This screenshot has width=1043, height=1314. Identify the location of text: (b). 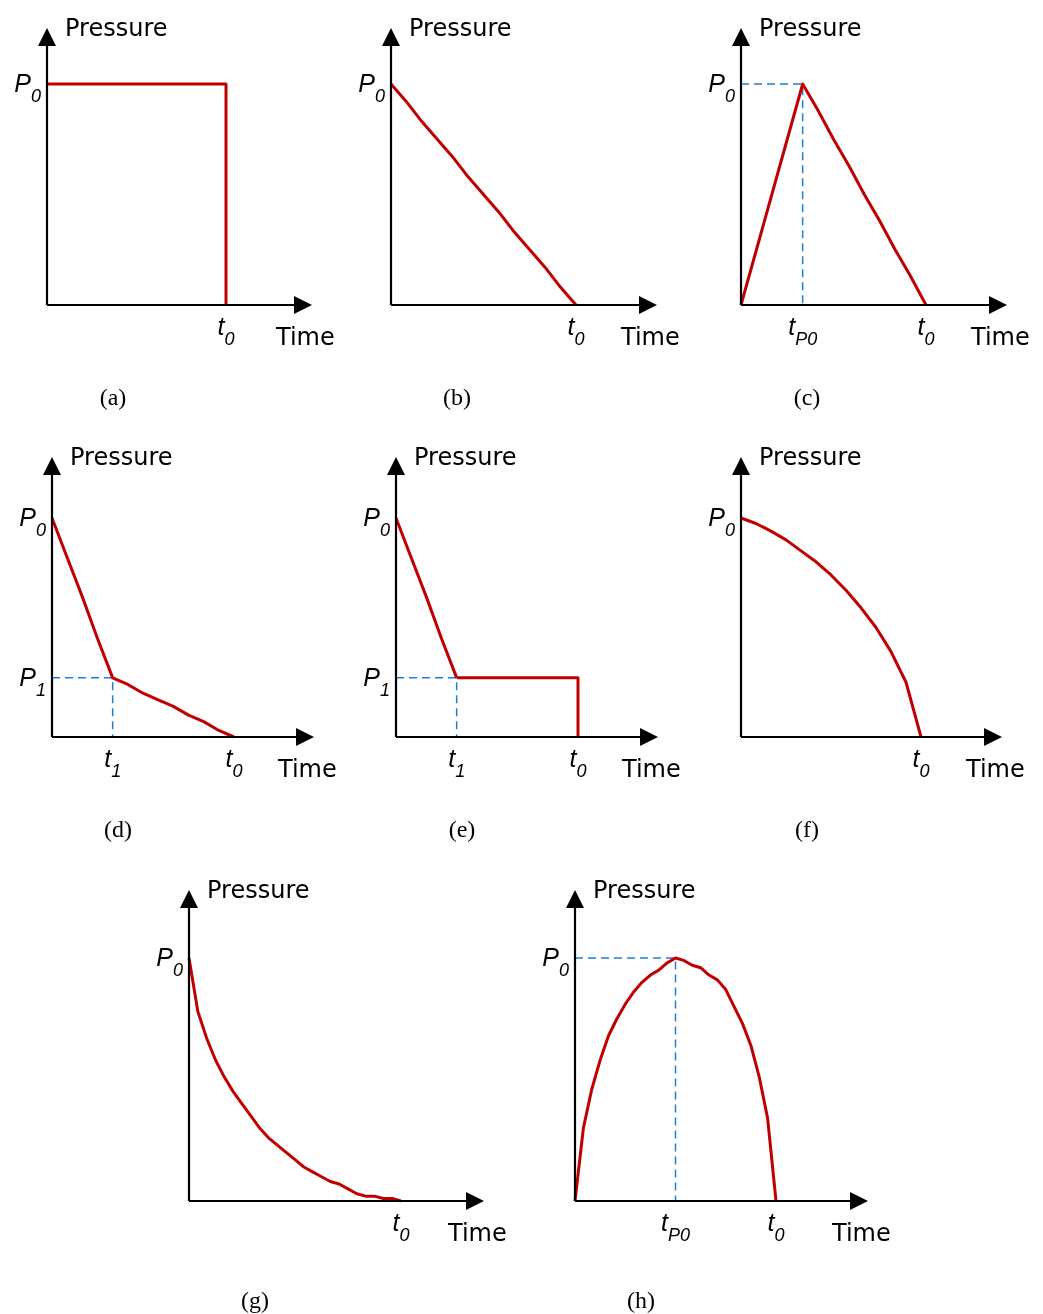
(457, 397).